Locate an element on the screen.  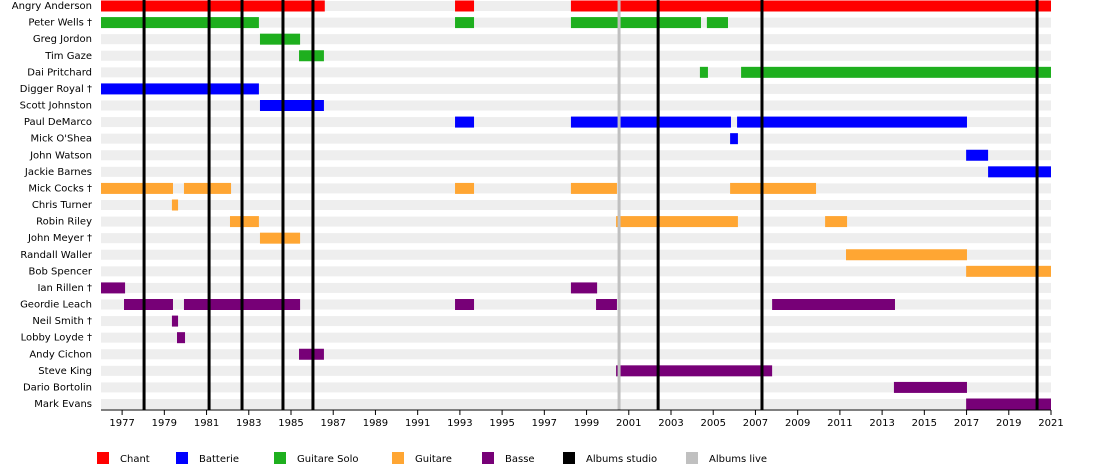
member-label: Robin Riley is located at coordinates (64, 222).